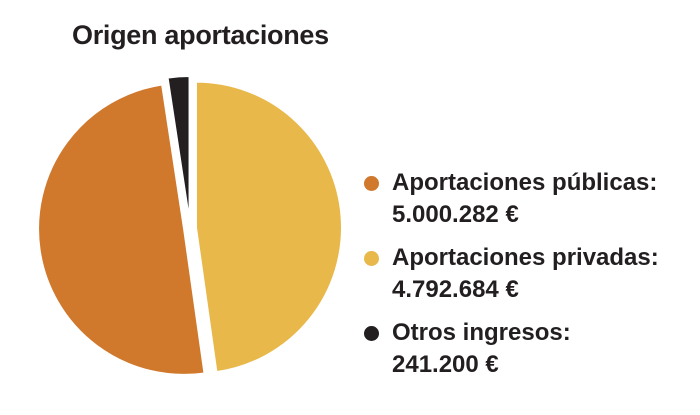 This screenshot has height=415, width=700. What do you see at coordinates (523, 349) in the screenshot?
I see `legend-item-otros: Otros ingresos: 241.200 €` at bounding box center [523, 349].